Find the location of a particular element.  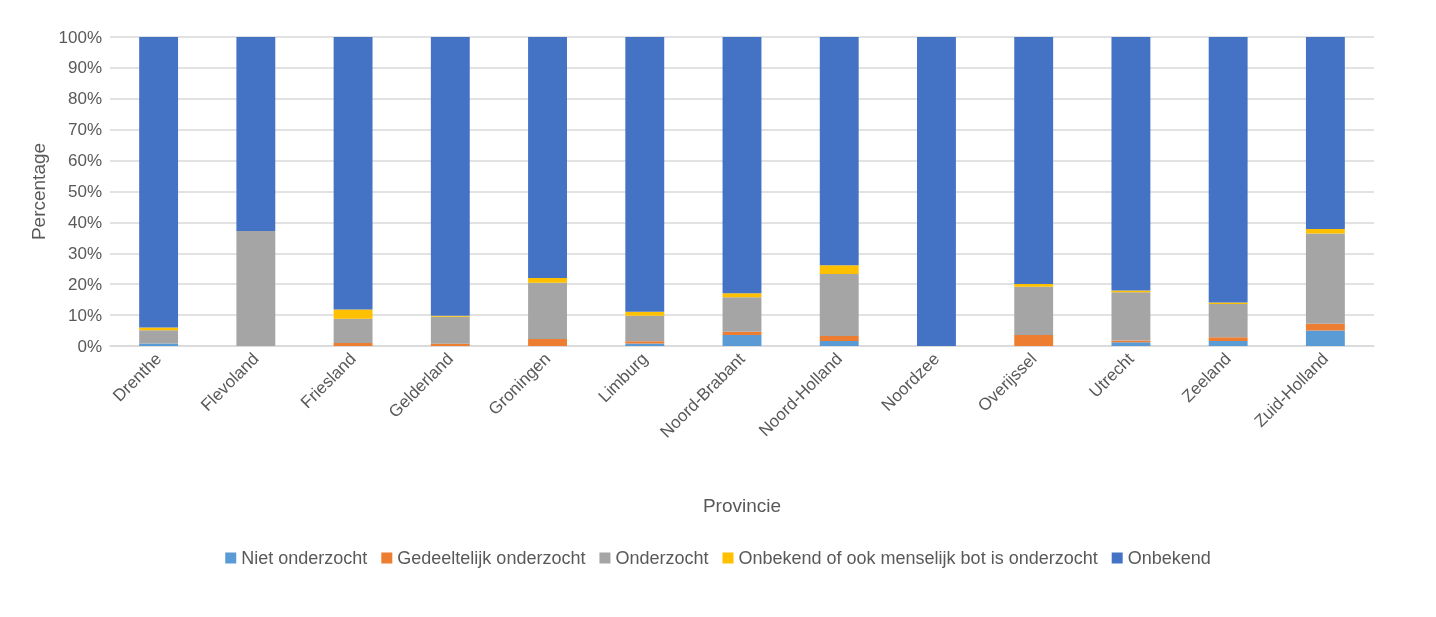

y-tick-label: 90% is located at coordinates (84, 68).